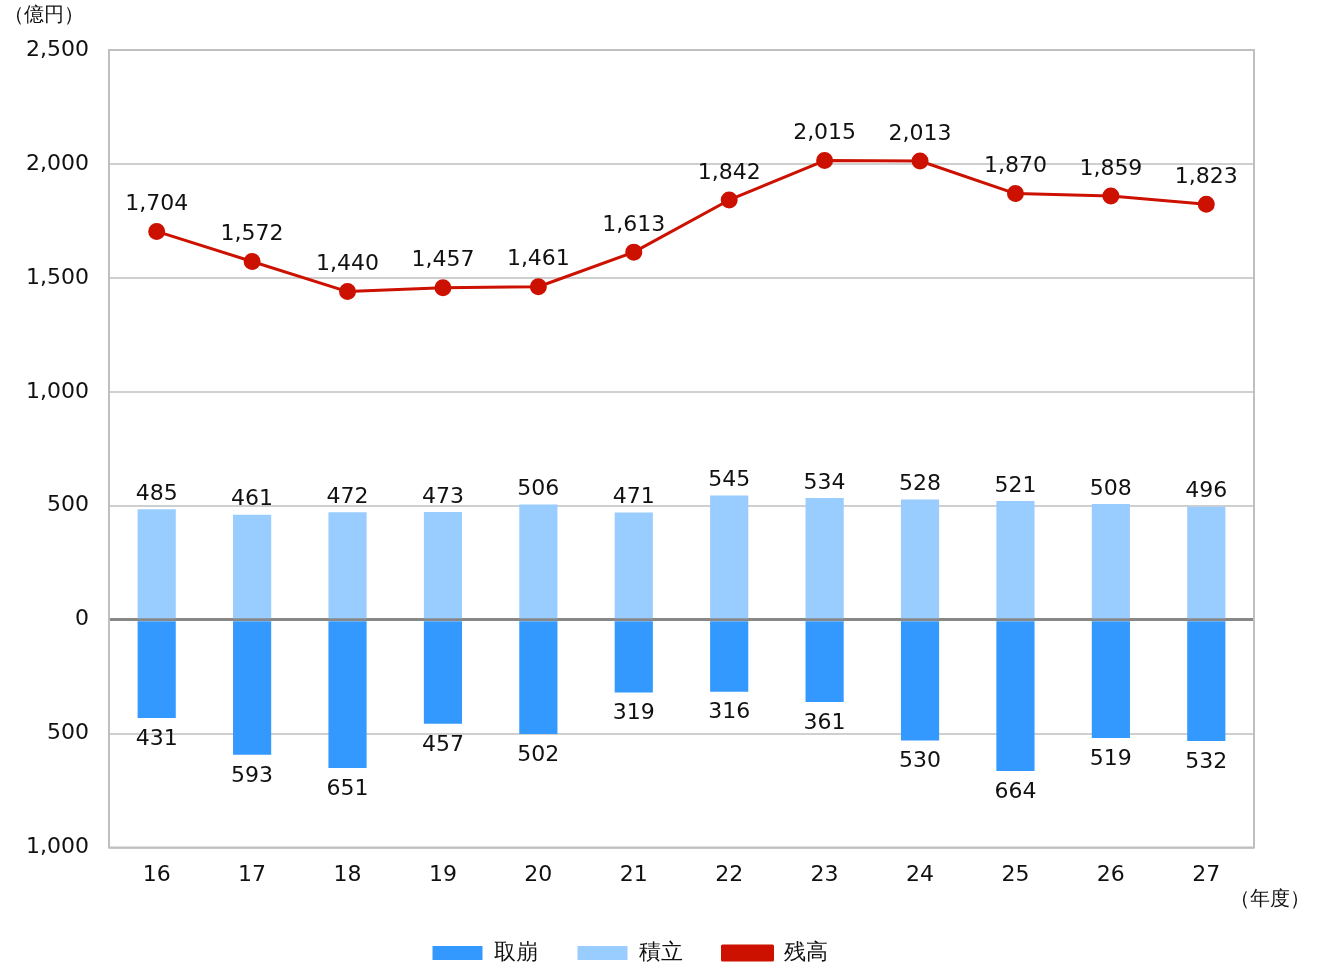 The image size is (1318, 974). I want to click on x-axis-title: （年度）, so click(1270, 897).